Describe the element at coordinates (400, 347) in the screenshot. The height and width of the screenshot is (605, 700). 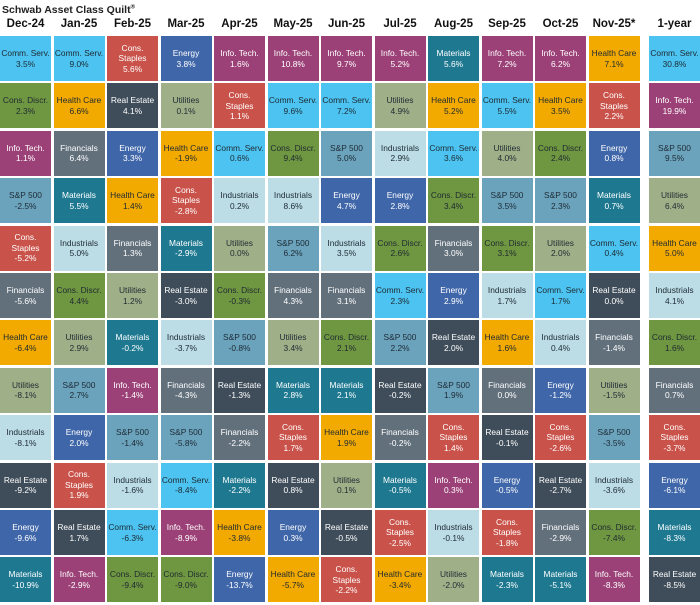
I see `return-value: 2.2%` at that location.